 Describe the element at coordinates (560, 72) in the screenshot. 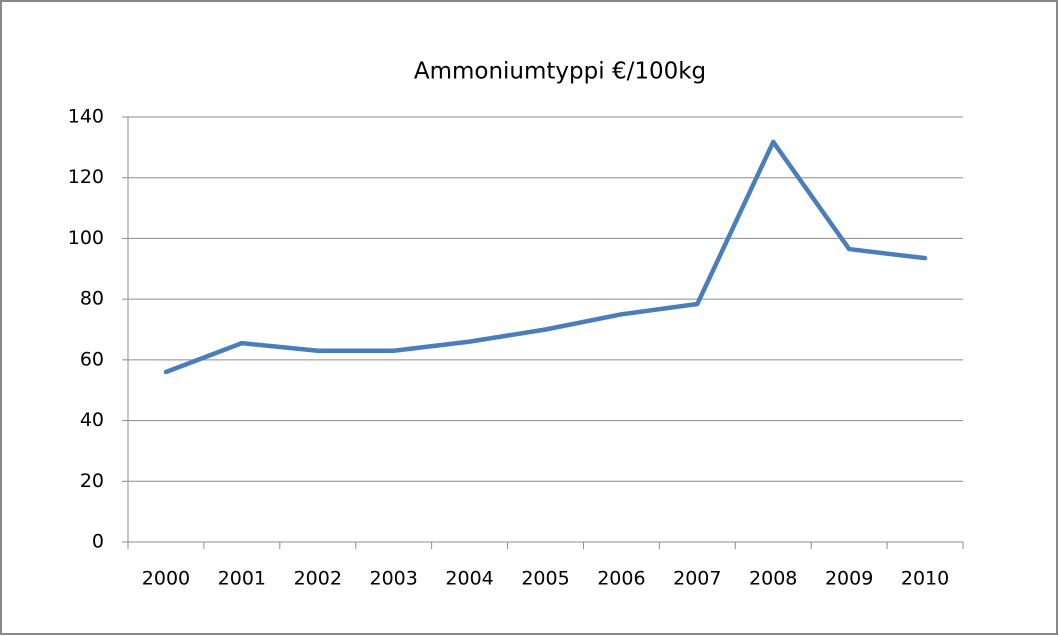

I see `chart-title: Ammoniumtyppi €/100kg` at that location.